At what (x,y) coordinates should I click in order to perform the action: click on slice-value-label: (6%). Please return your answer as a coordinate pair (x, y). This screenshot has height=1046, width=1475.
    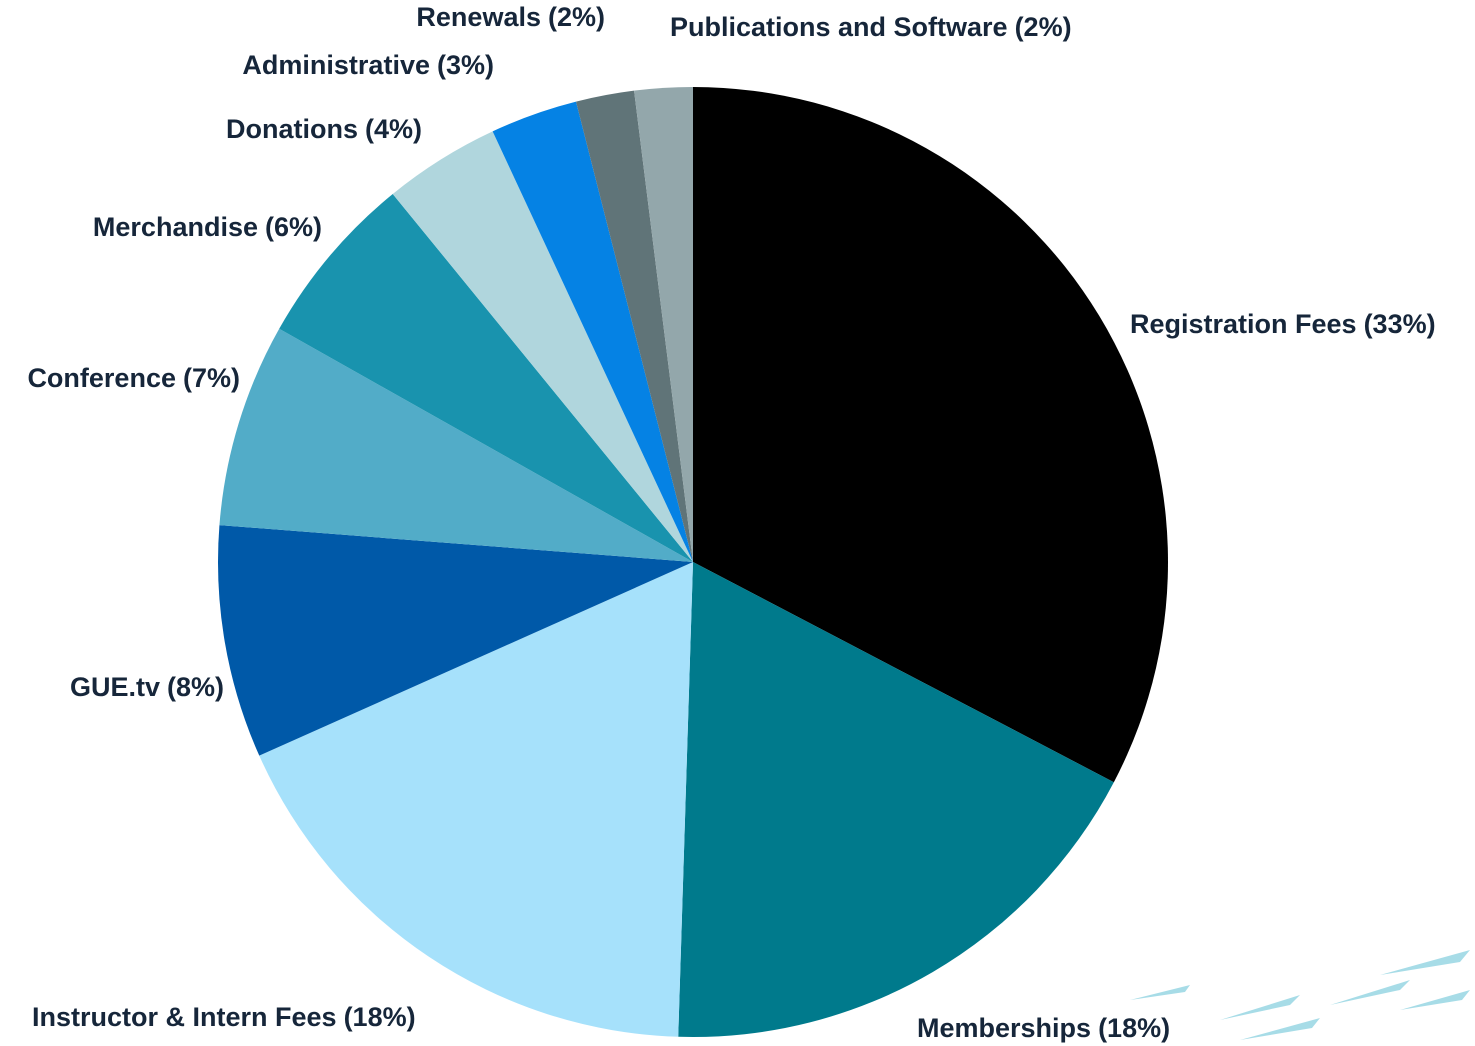
    Looking at the image, I should click on (293, 227).